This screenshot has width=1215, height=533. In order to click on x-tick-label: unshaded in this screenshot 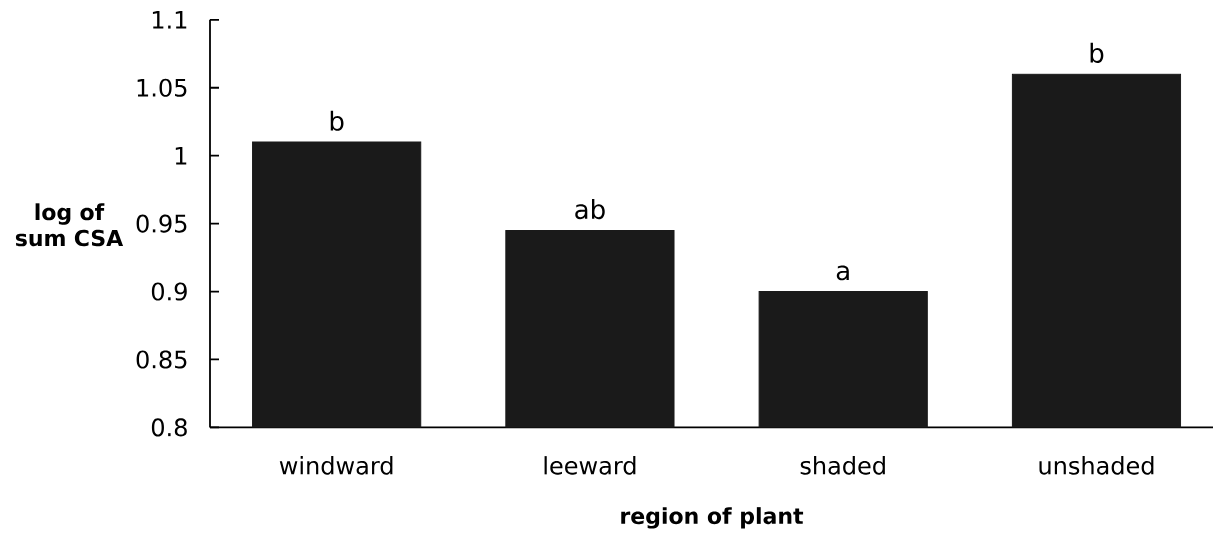, I will do `click(1096, 465)`.